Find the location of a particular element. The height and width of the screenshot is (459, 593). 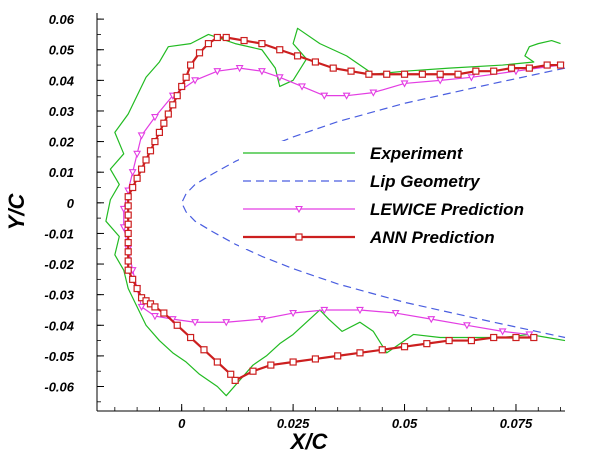

x-tick-label: 0.075 is located at coordinates (516, 423).